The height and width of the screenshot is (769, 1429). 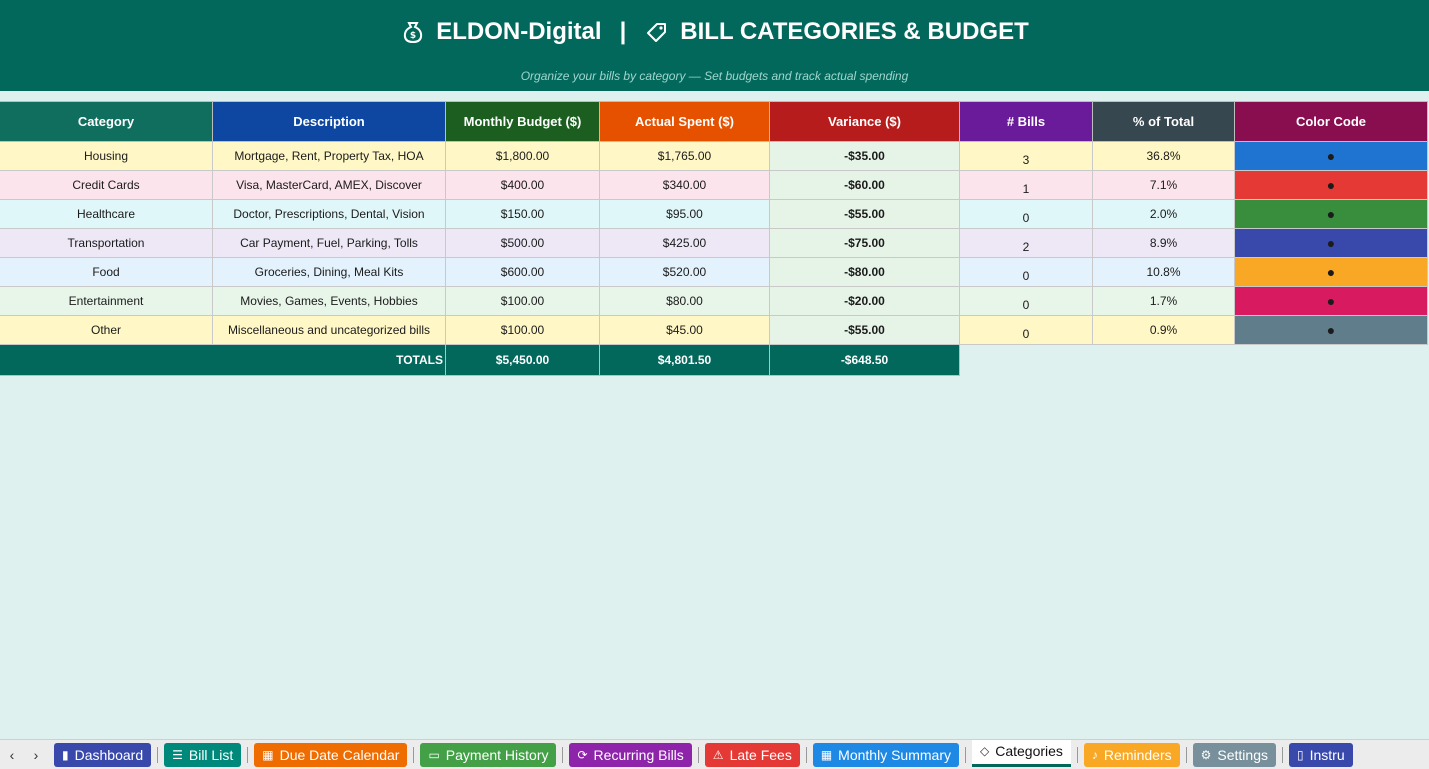 I want to click on tab-settings: ⚙ Settings, so click(x=1234, y=754).